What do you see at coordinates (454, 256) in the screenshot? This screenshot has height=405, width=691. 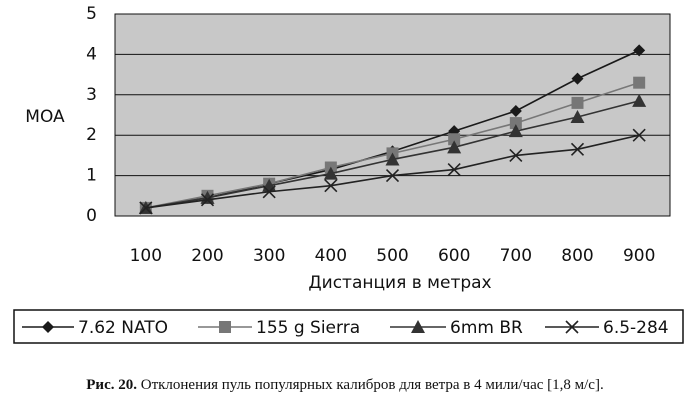 I see `x-tick-label: 600` at bounding box center [454, 256].